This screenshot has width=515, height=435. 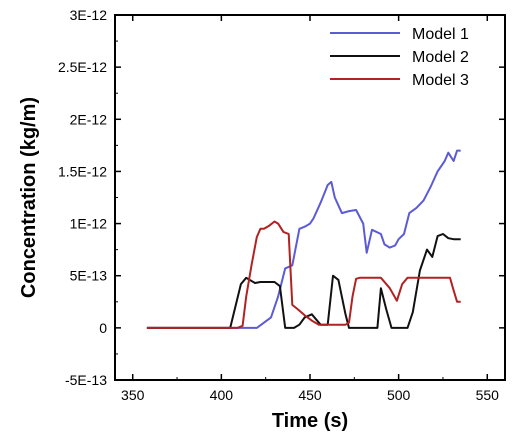 What do you see at coordinates (440, 34) in the screenshot?
I see `legend-label-model-1: Model 1` at bounding box center [440, 34].